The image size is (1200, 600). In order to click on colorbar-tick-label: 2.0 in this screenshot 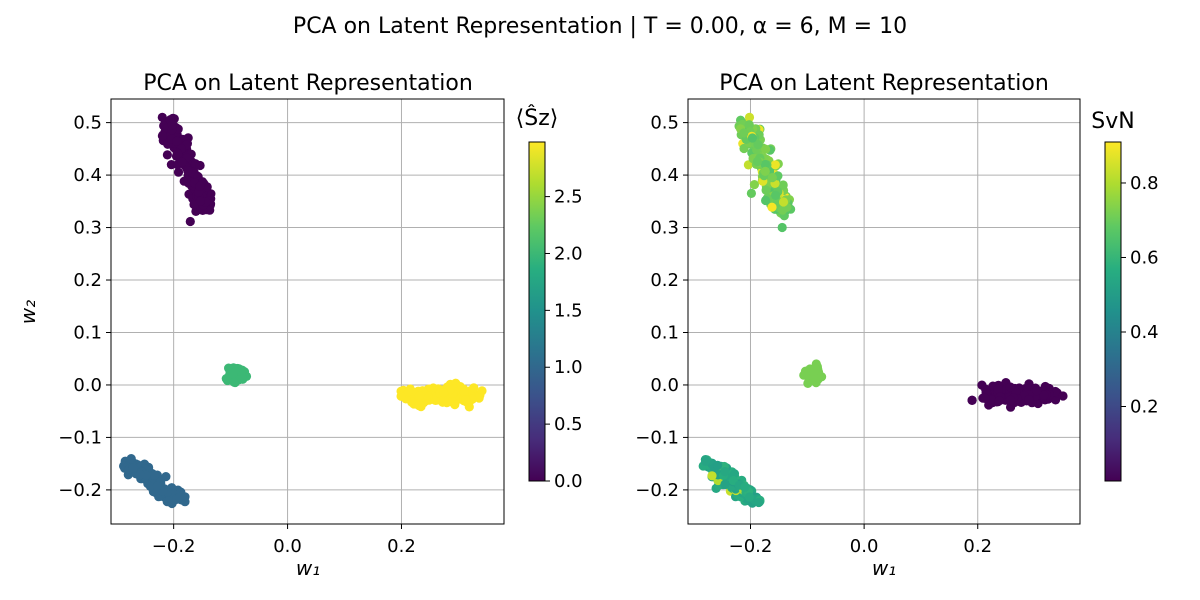, I will do `click(568, 253)`.